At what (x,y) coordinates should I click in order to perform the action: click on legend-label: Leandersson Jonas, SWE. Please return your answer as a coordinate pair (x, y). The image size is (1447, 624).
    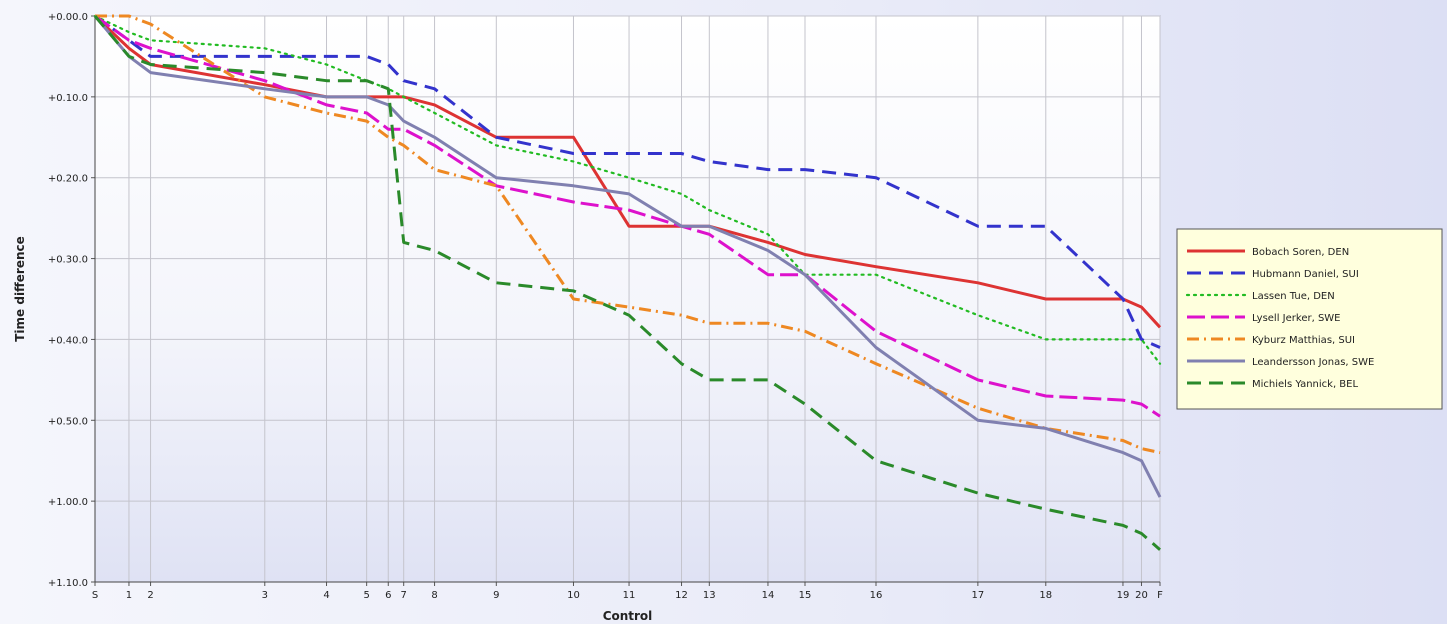
    Looking at the image, I should click on (1313, 362).